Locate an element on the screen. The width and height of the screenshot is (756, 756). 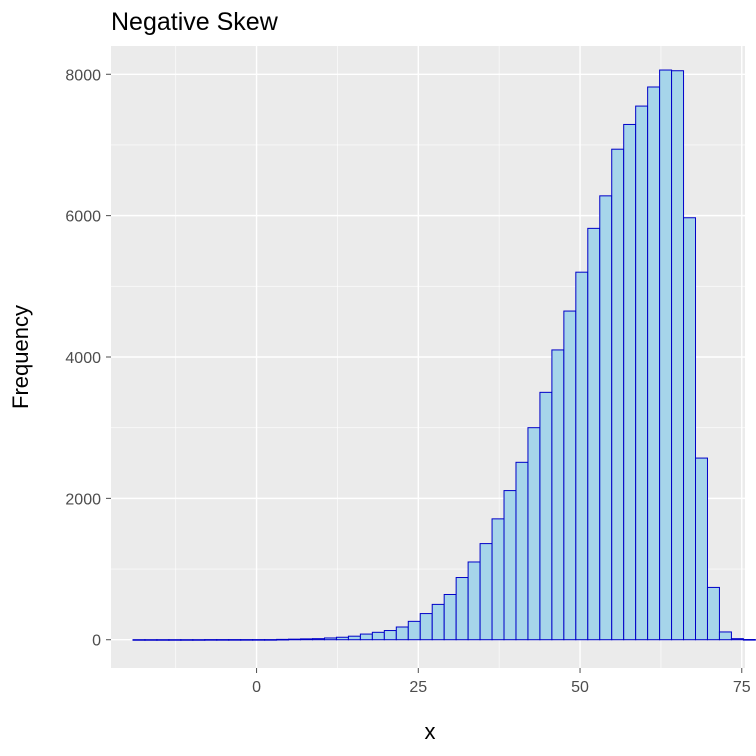
y-tick-label: 0 is located at coordinates (96, 641).